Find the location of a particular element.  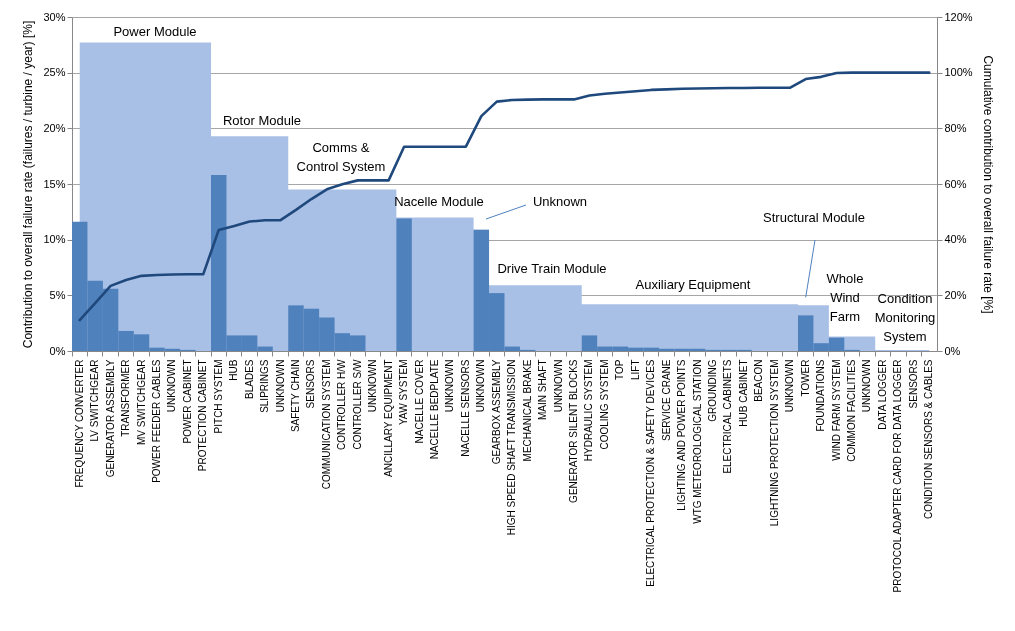

y-axis-title: Contribution to overall failure rate (failures / turbine / year) [%] is located at coordinates (28, 184).